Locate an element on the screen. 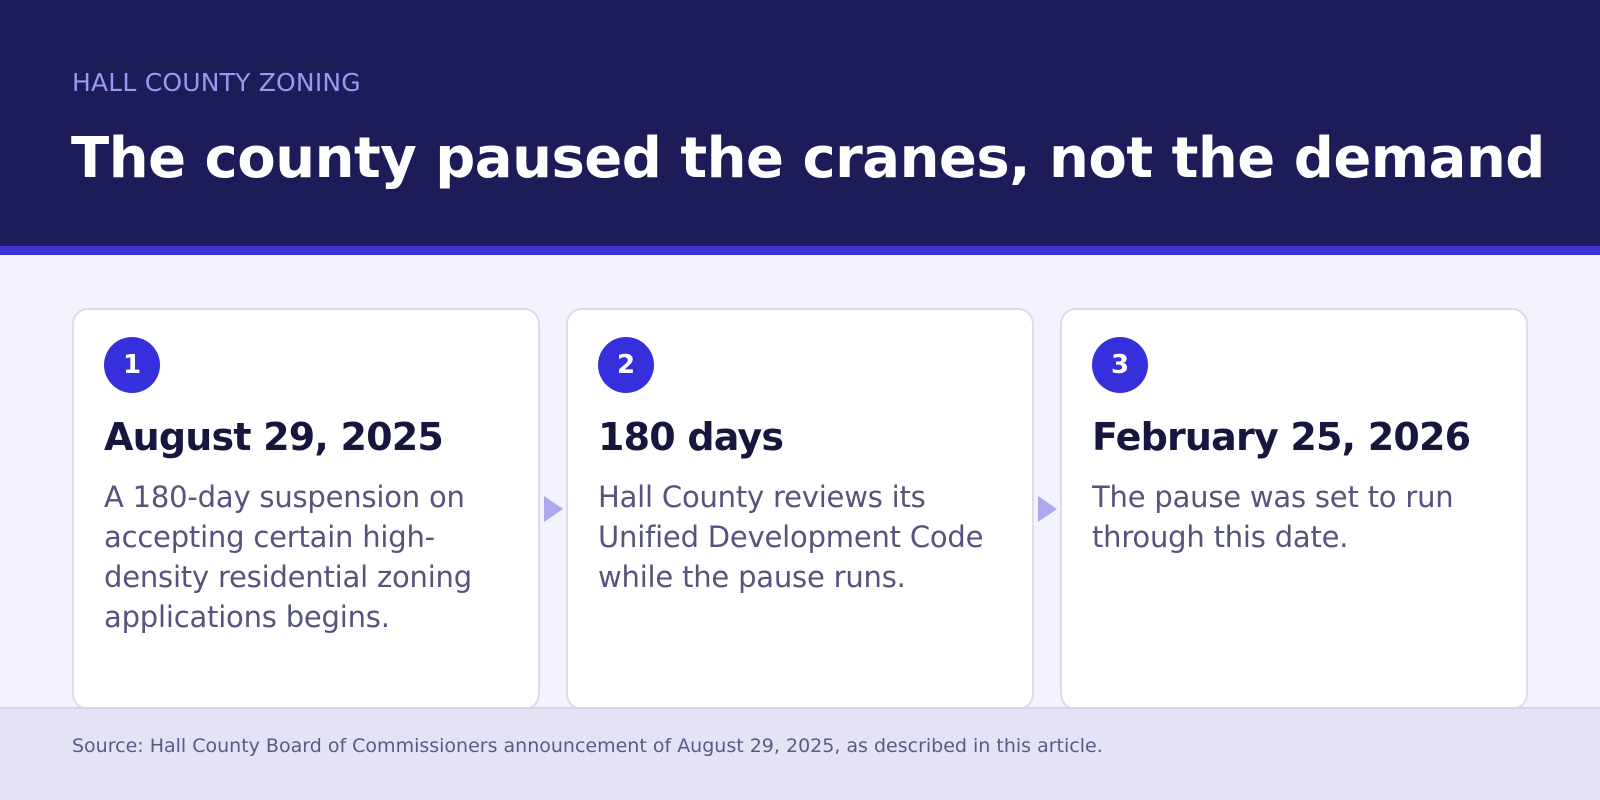 The height and width of the screenshot is (800, 1600). step-number-badge: 1 is located at coordinates (132, 365).